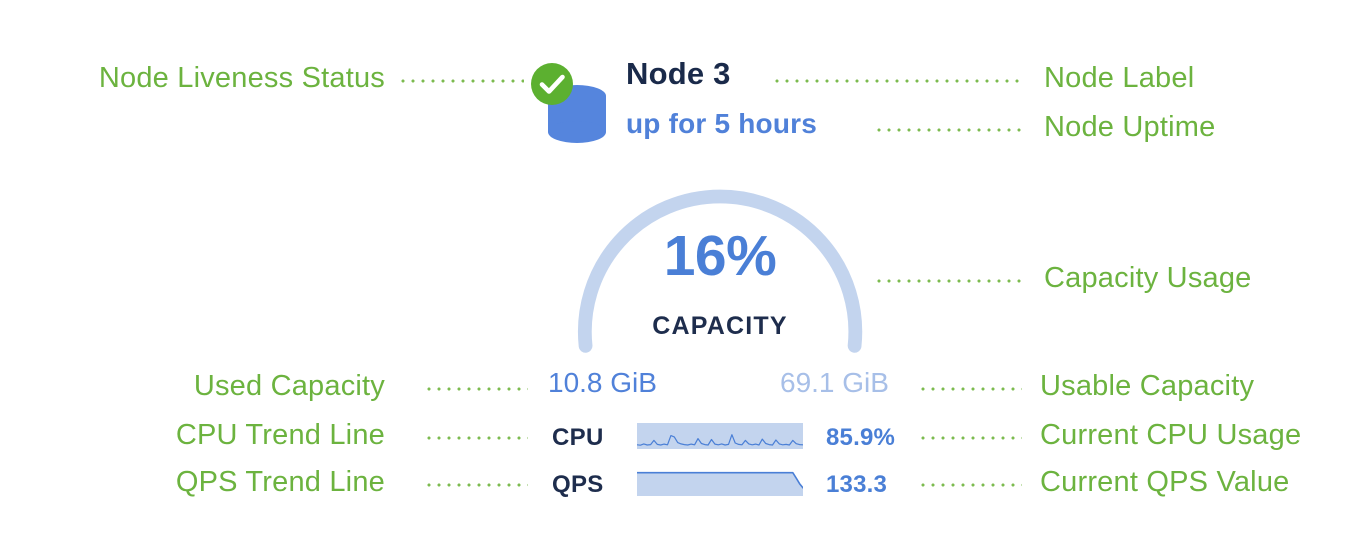 The width and height of the screenshot is (1348, 548). I want to click on node-label: Node 3, so click(678, 73).